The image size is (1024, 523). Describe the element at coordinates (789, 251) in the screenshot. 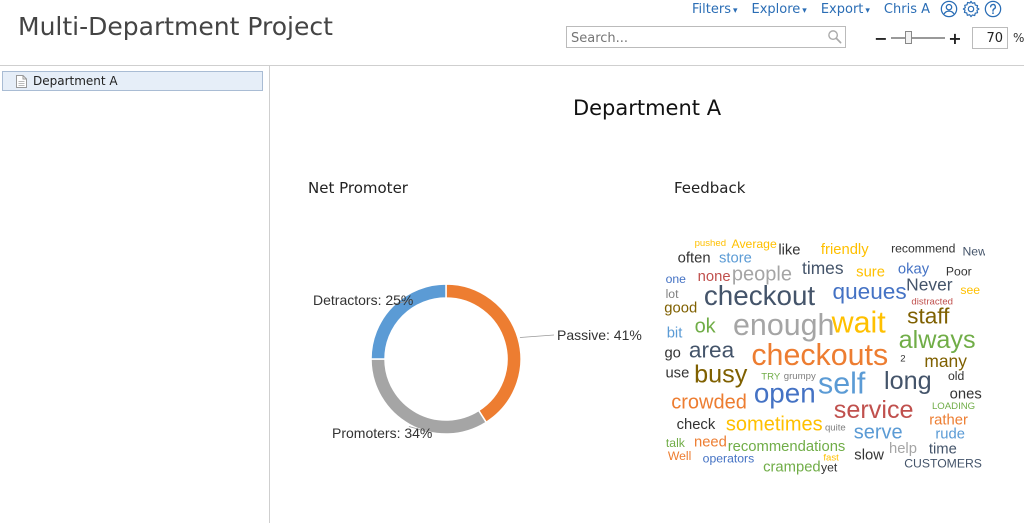

I see `word-cloud-term: like` at that location.